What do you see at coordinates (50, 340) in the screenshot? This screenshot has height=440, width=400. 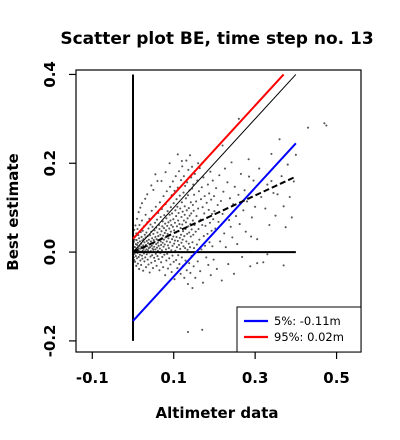 I see `y-tick-label: -0.2` at bounding box center [50, 340].